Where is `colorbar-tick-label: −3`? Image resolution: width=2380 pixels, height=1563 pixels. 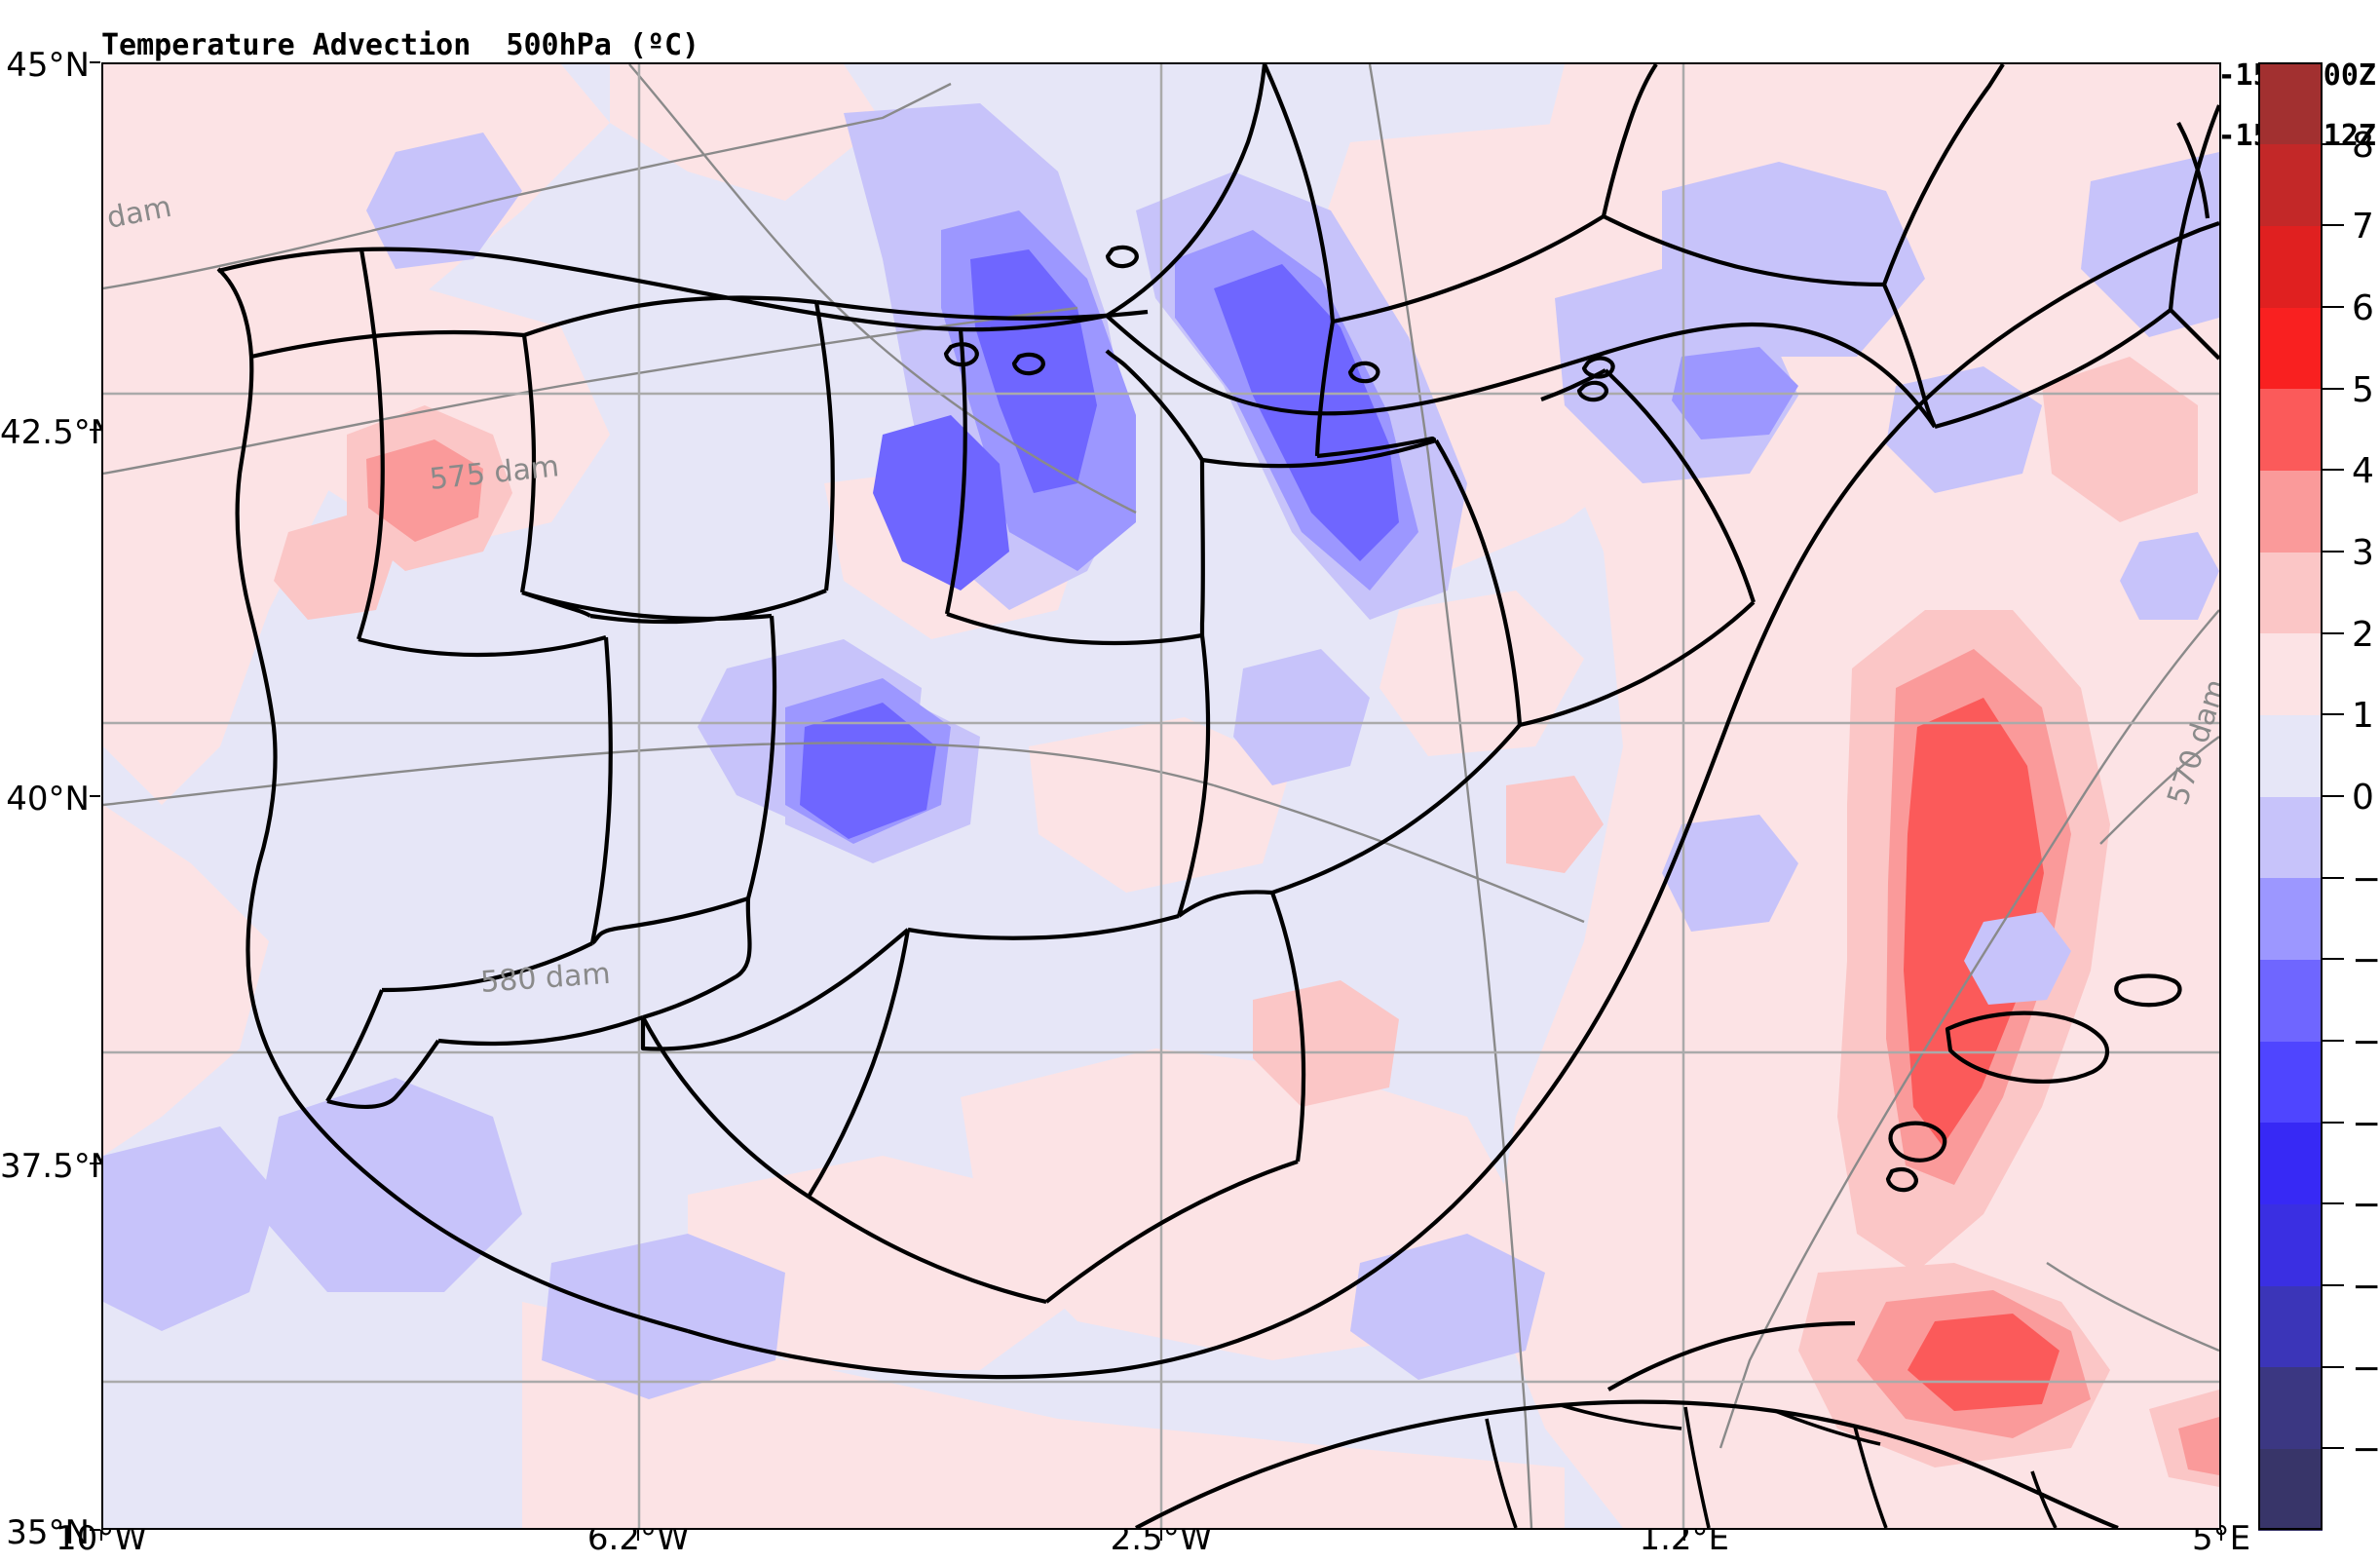 colorbar-tick-label: −3 is located at coordinates (2366, 1042).